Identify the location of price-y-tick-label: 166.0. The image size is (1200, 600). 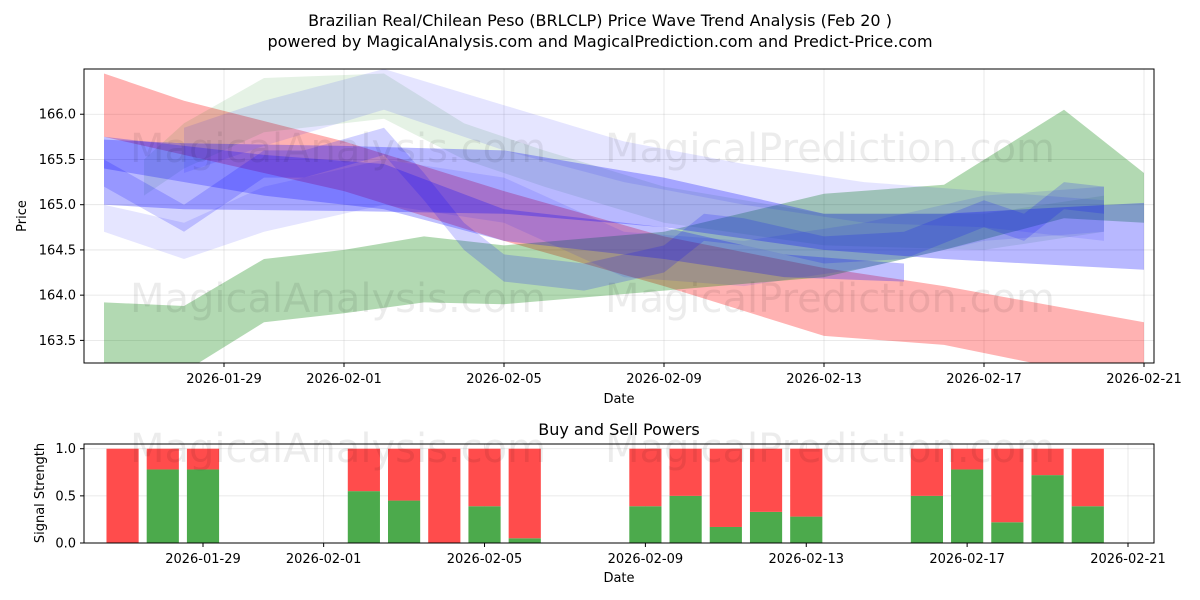
(57, 115).